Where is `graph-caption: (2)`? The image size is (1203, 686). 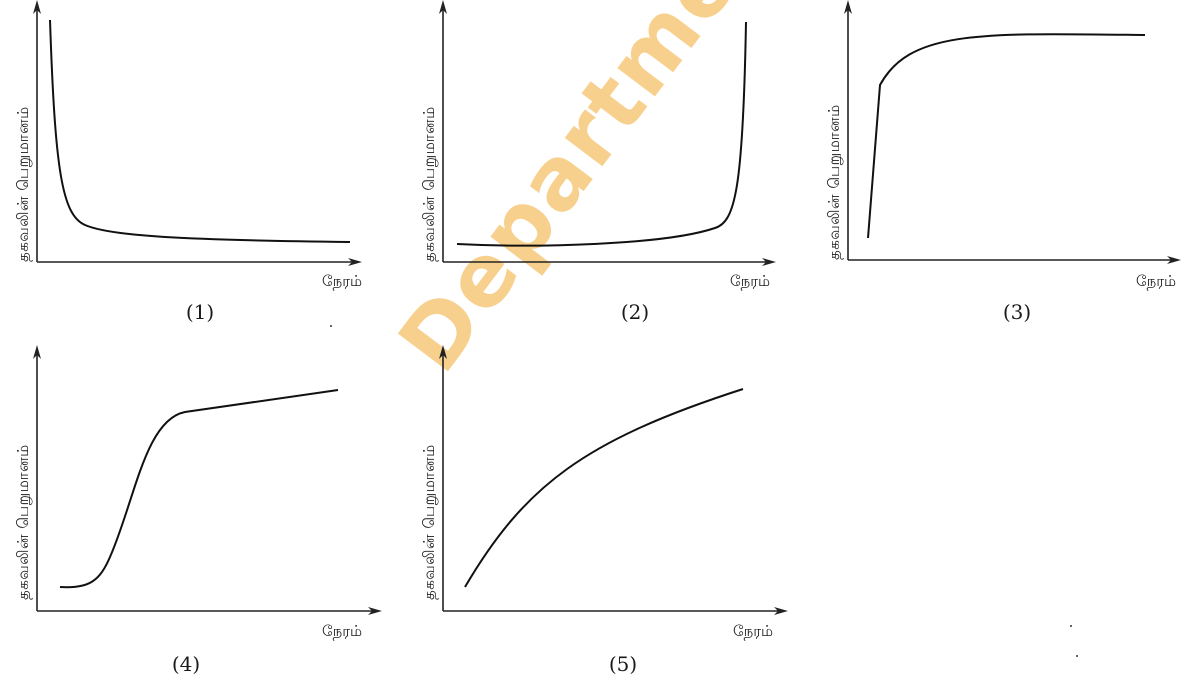 graph-caption: (2) is located at coordinates (635, 312).